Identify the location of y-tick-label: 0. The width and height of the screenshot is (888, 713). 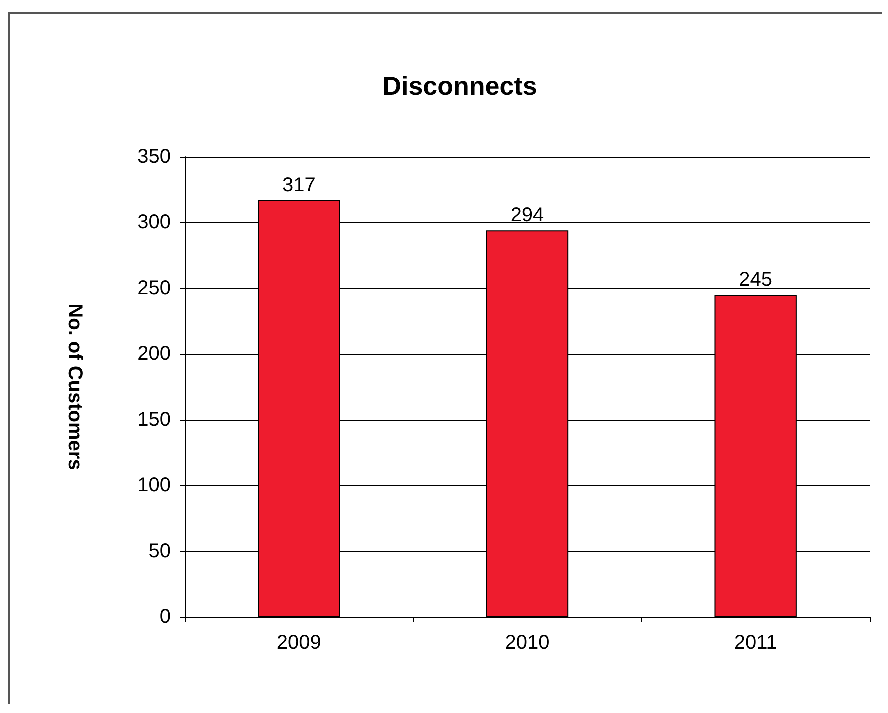
(165, 617).